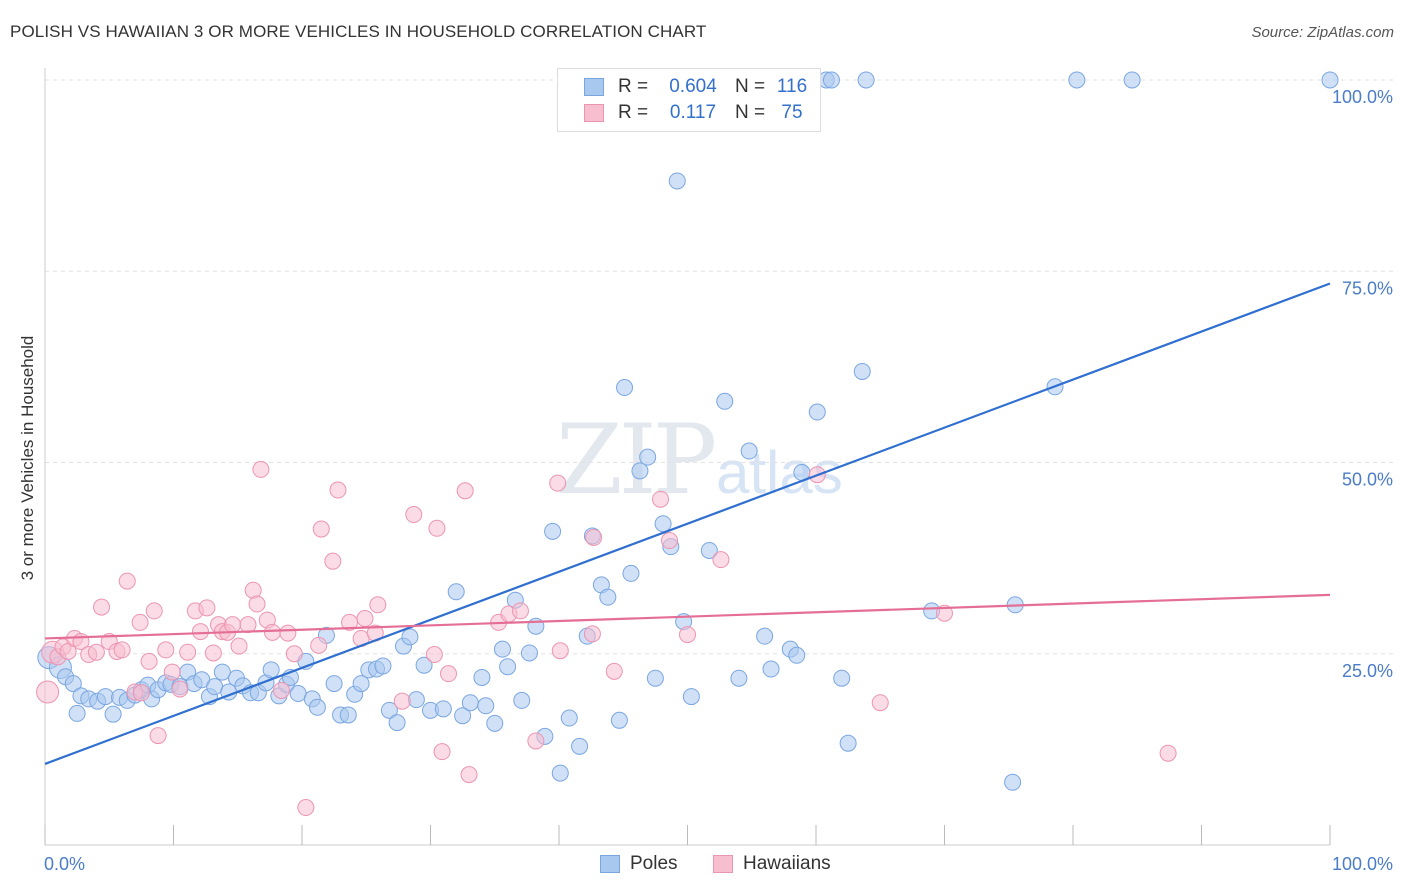  I want to click on y-axis-label: 3 or more Vehicles in Household, so click(27, 458).